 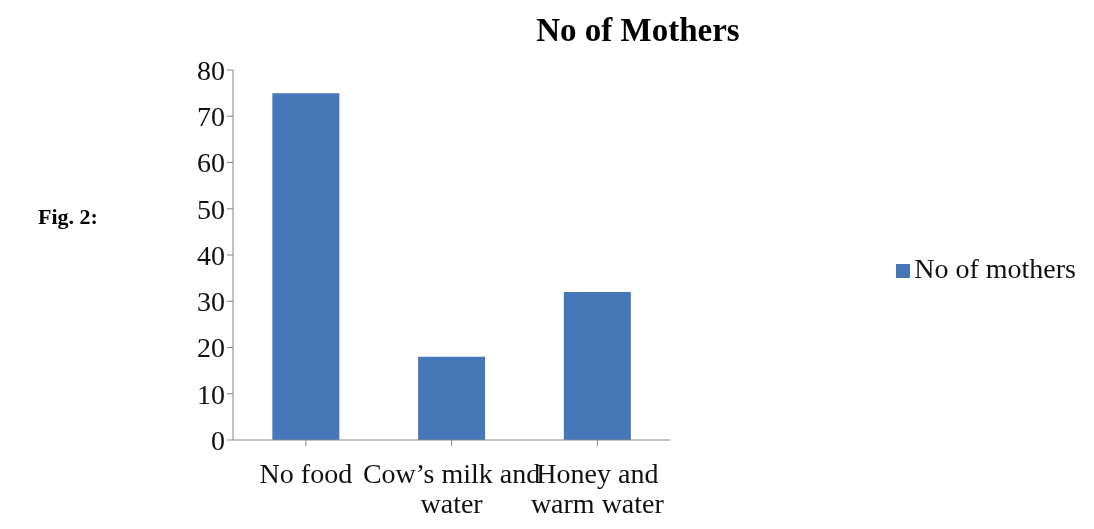 What do you see at coordinates (211, 209) in the screenshot?
I see `y-tick-label: 50` at bounding box center [211, 209].